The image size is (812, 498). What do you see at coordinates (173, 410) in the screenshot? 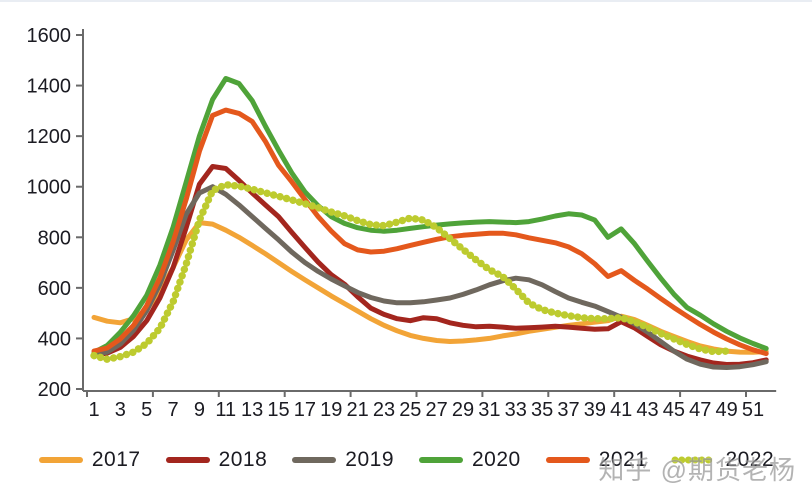
I see `x-tick-label: 7` at bounding box center [173, 410].